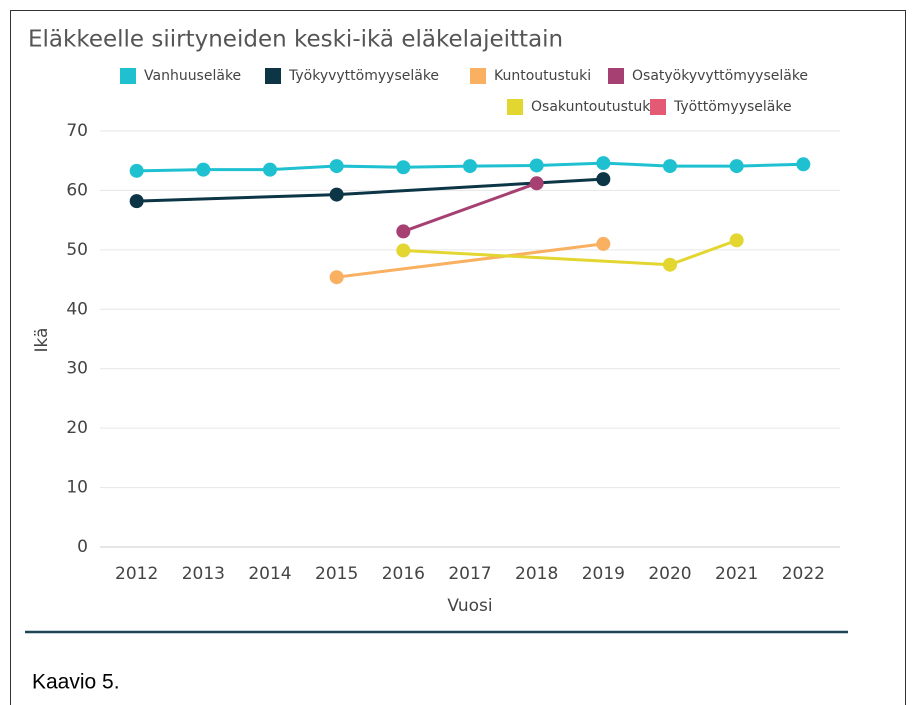 This screenshot has width=916, height=705. What do you see at coordinates (77, 131) in the screenshot?
I see `y-tick-label: 70` at bounding box center [77, 131].